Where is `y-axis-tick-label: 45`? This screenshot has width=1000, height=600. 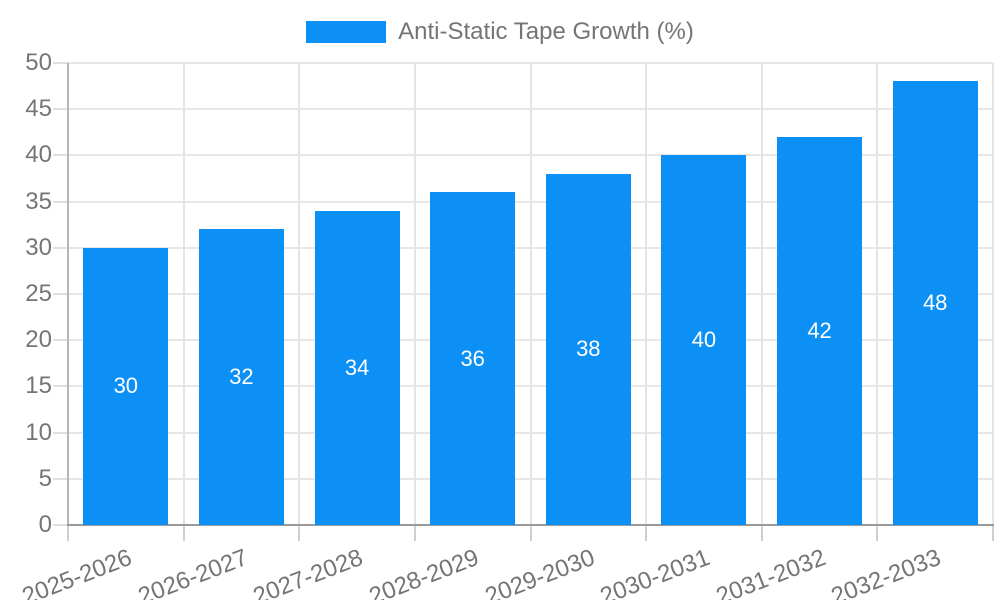
y-axis-tick-label: 45 is located at coordinates (38, 109).